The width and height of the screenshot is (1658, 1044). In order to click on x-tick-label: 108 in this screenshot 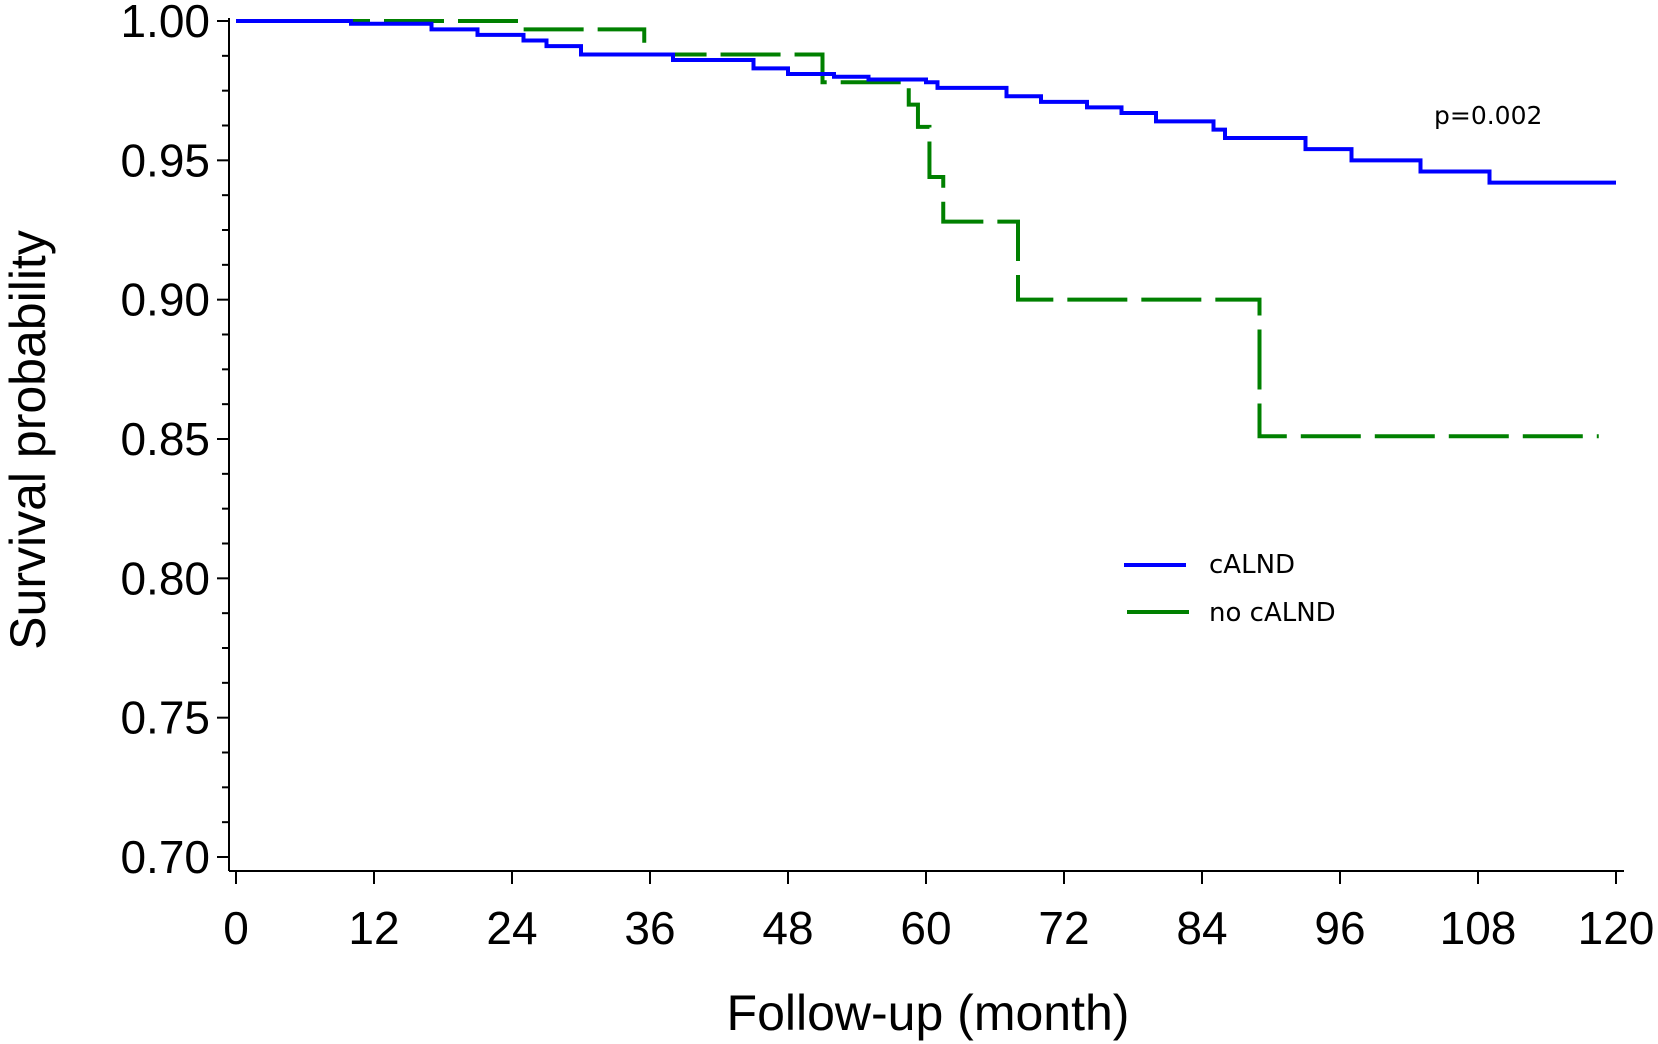, I will do `click(1478, 928)`.